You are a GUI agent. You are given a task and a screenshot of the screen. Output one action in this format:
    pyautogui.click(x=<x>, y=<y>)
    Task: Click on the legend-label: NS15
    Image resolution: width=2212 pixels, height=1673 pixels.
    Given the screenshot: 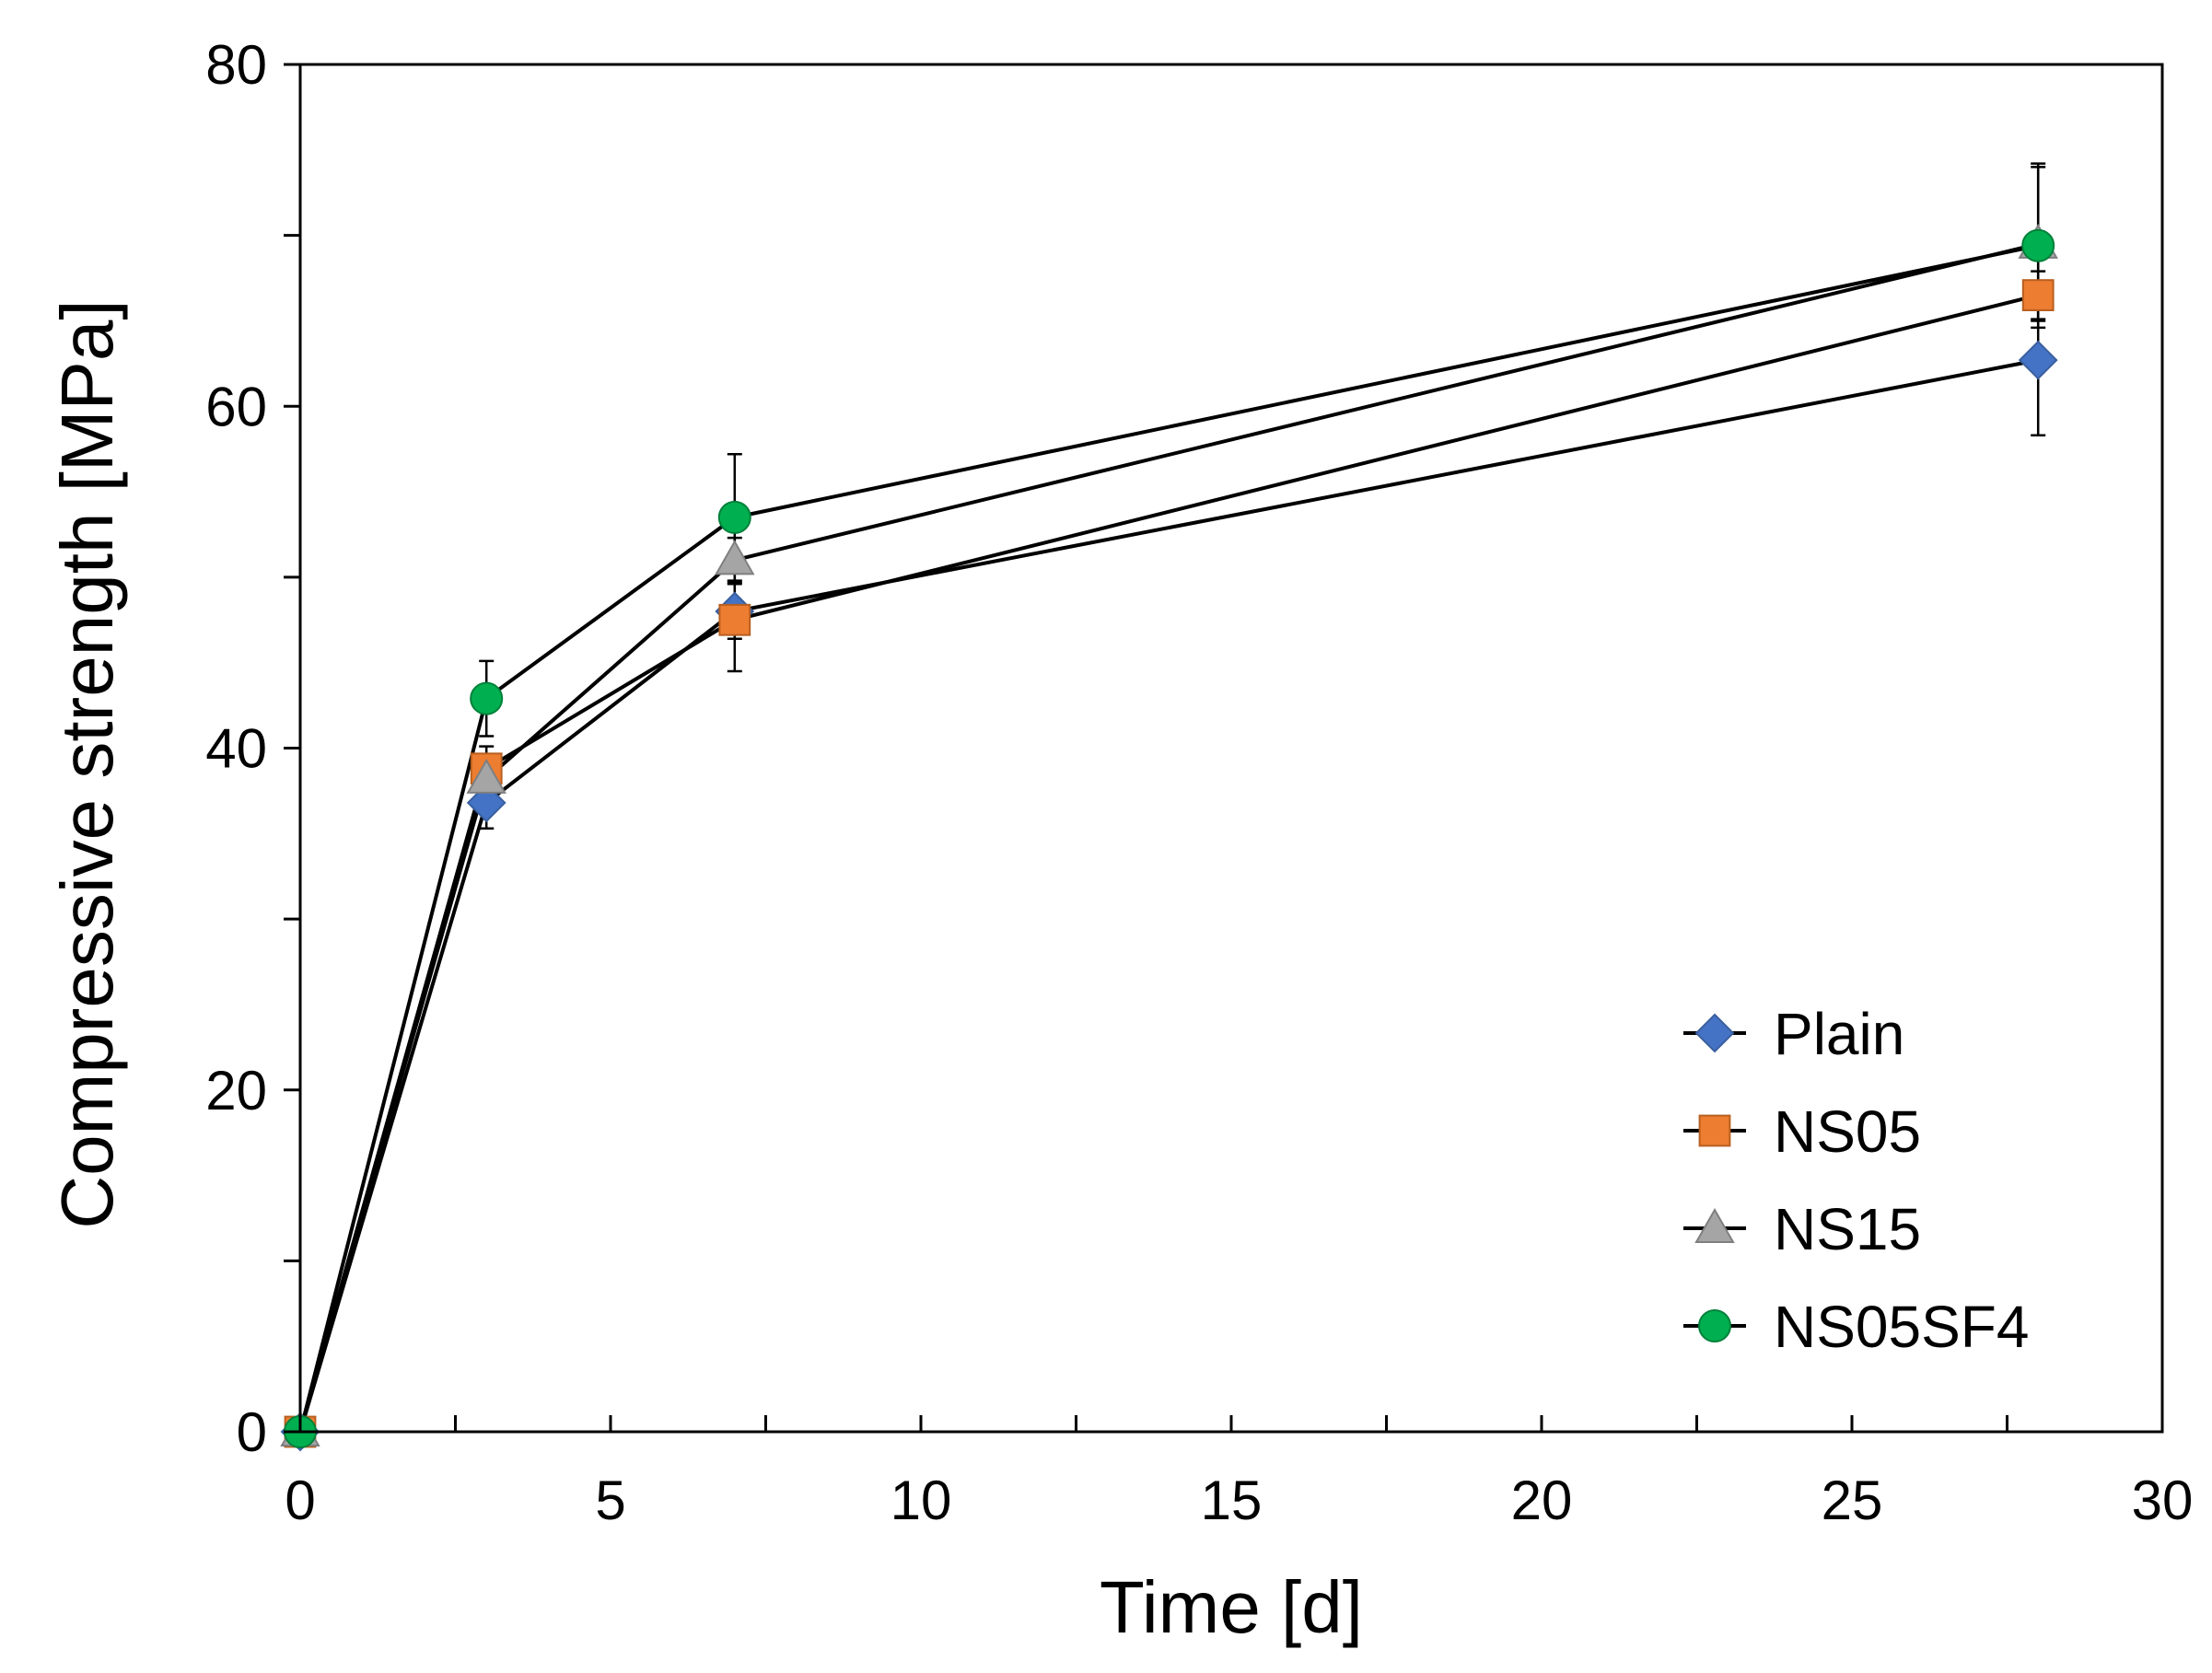 What is the action you would take?
    pyautogui.click(x=1848, y=1229)
    